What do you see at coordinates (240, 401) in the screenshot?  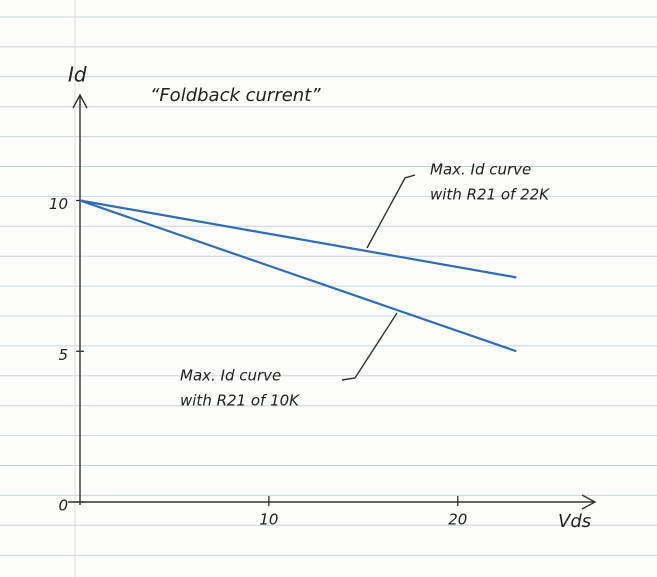 I see `annotation: with R21 of 10K` at bounding box center [240, 401].